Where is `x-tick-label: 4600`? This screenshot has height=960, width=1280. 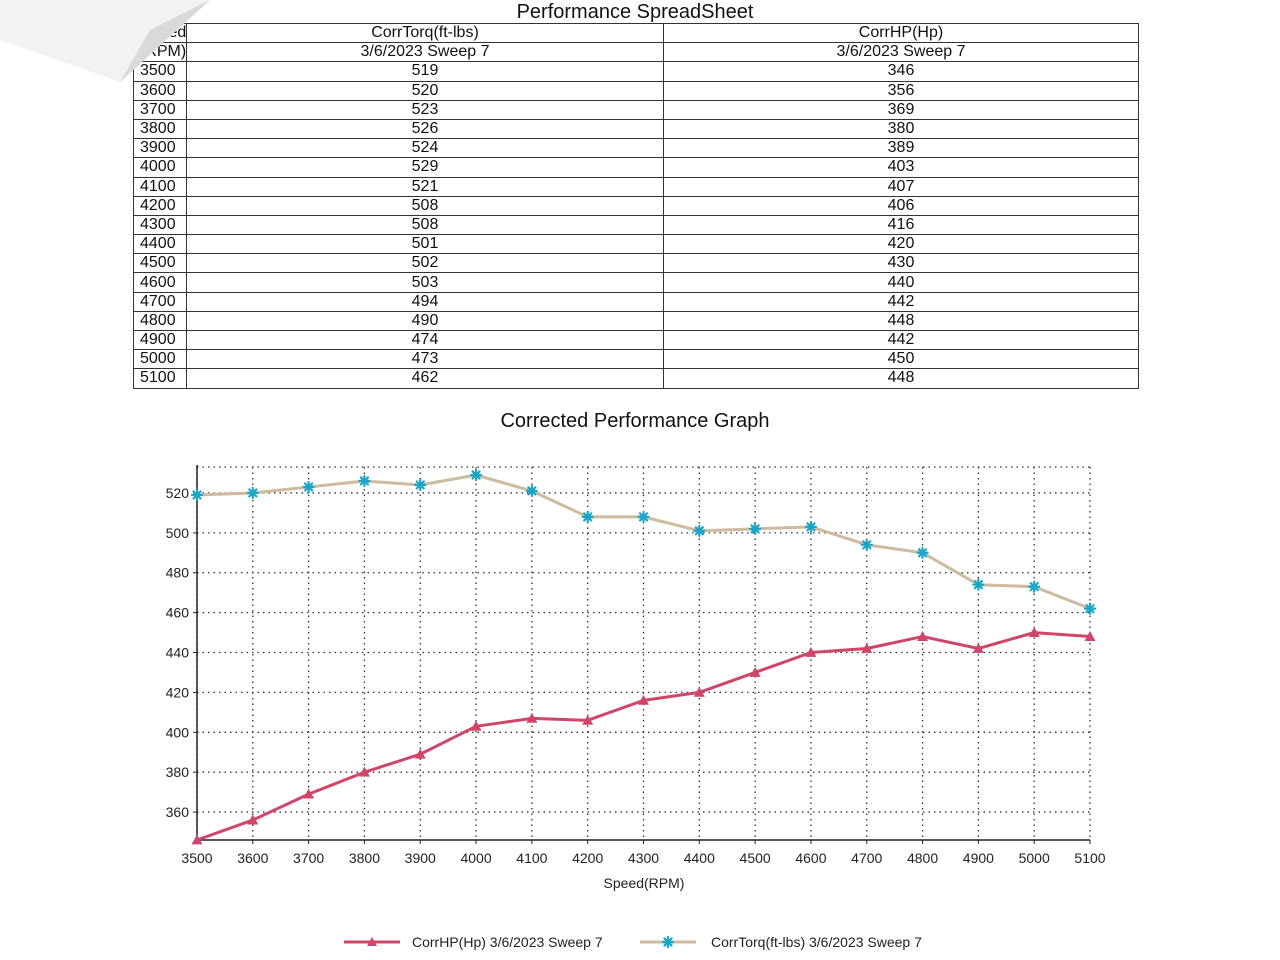 x-tick-label: 4600 is located at coordinates (810, 858).